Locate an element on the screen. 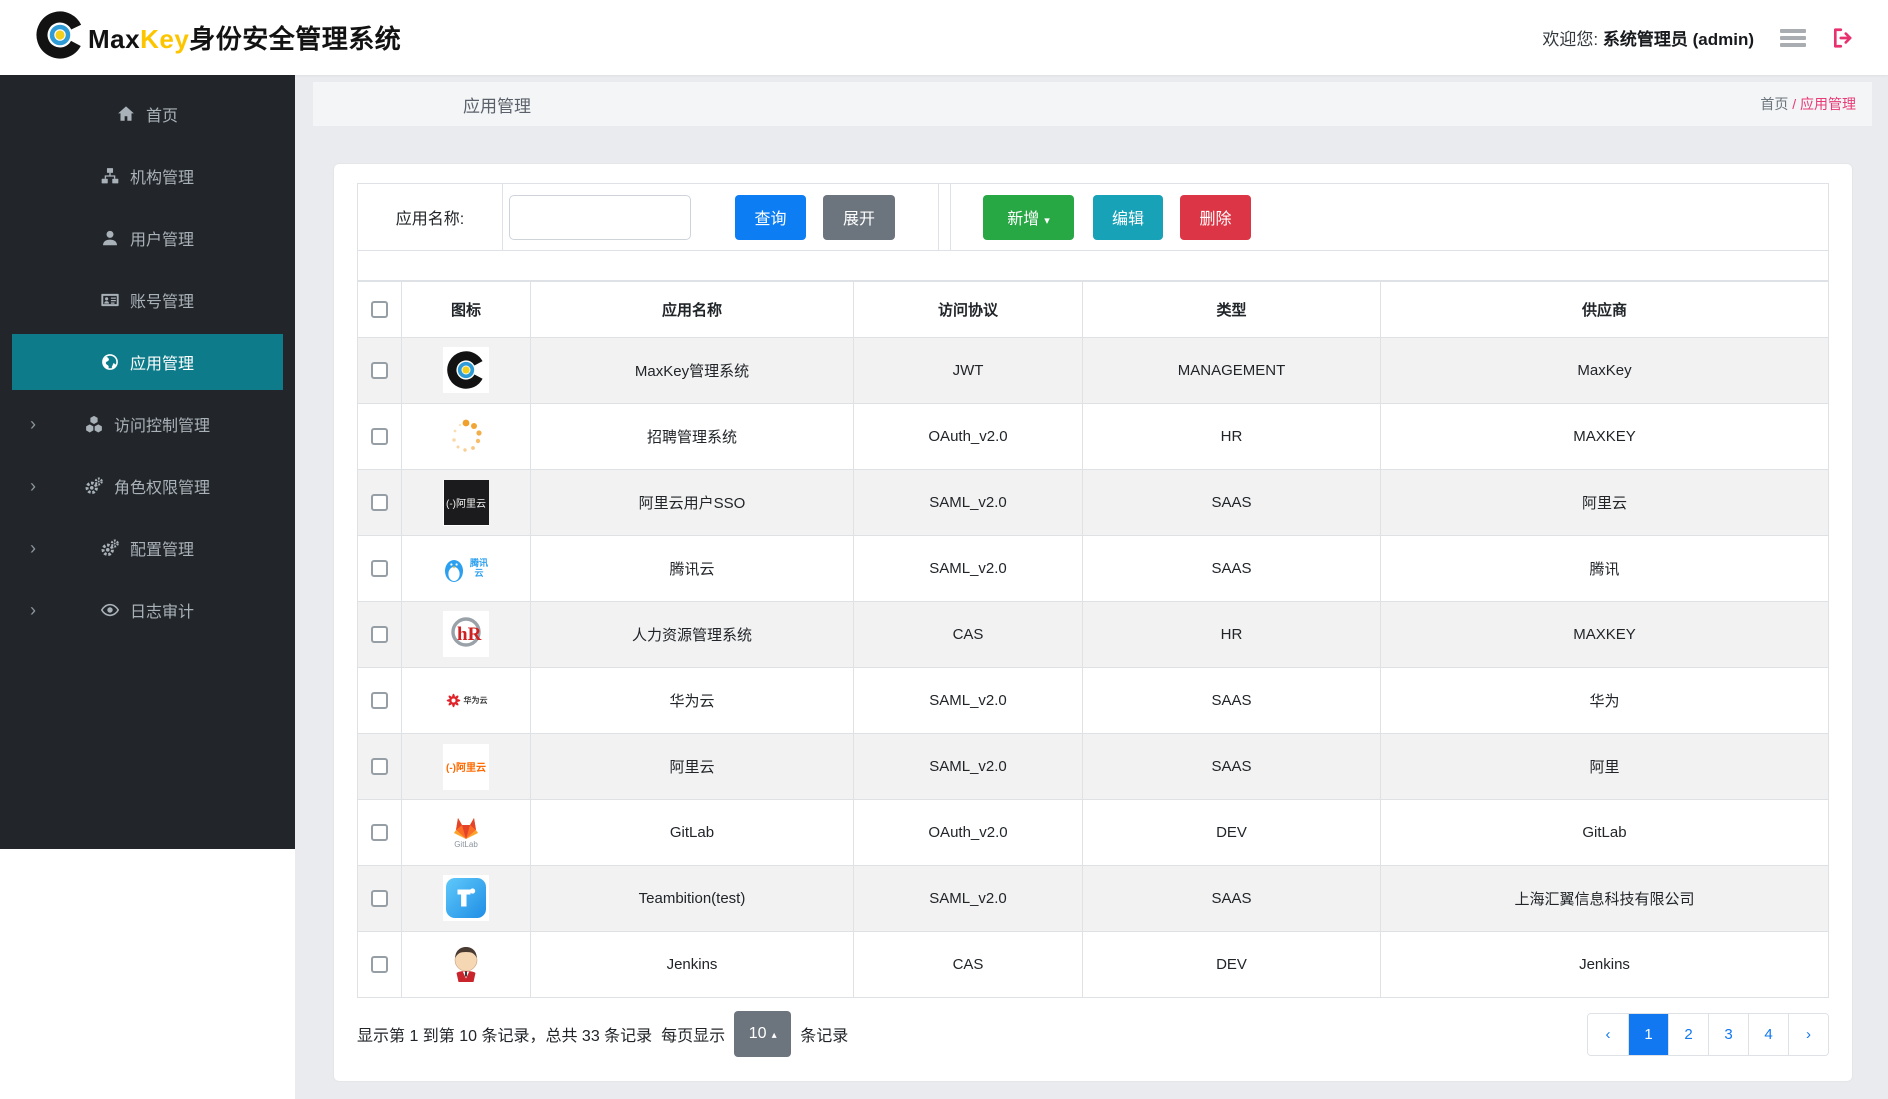 This screenshot has height=1099, width=1888. app-icon-cell: GitLab is located at coordinates (466, 832).